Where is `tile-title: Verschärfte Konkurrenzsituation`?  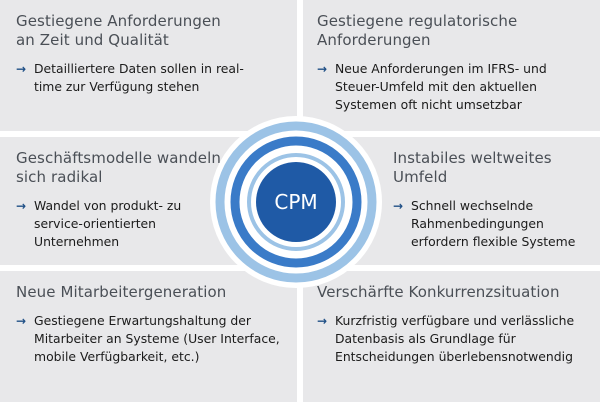 tile-title: Verschärfte Konkurrenzsituation is located at coordinates (438, 292).